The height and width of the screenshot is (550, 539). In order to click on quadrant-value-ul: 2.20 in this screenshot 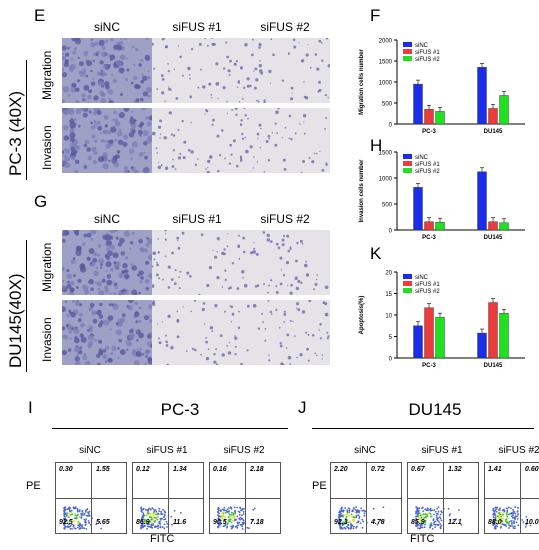, I will do `click(341, 469)`.